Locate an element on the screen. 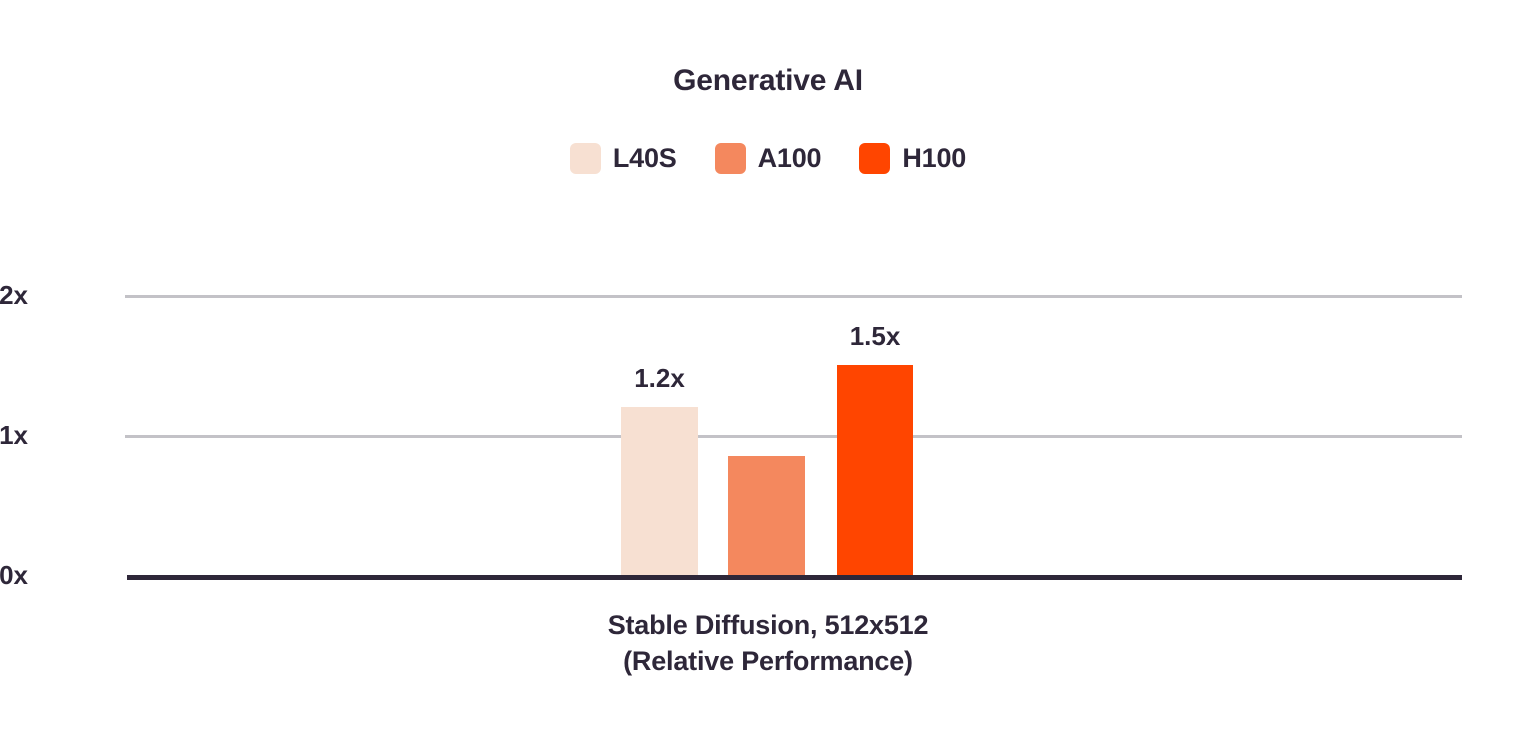 The image size is (1536, 746). legend-swatch-l40s is located at coordinates (585, 158).